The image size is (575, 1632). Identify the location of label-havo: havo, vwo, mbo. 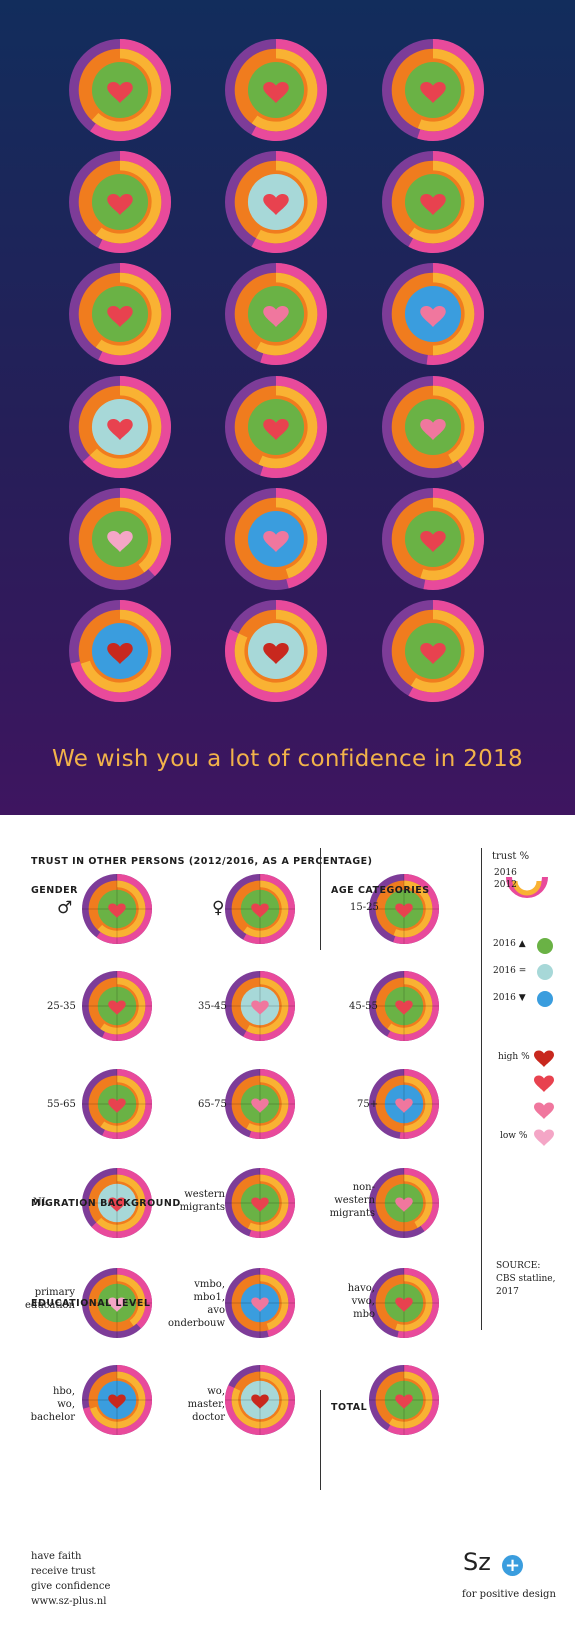
(361, 1301).